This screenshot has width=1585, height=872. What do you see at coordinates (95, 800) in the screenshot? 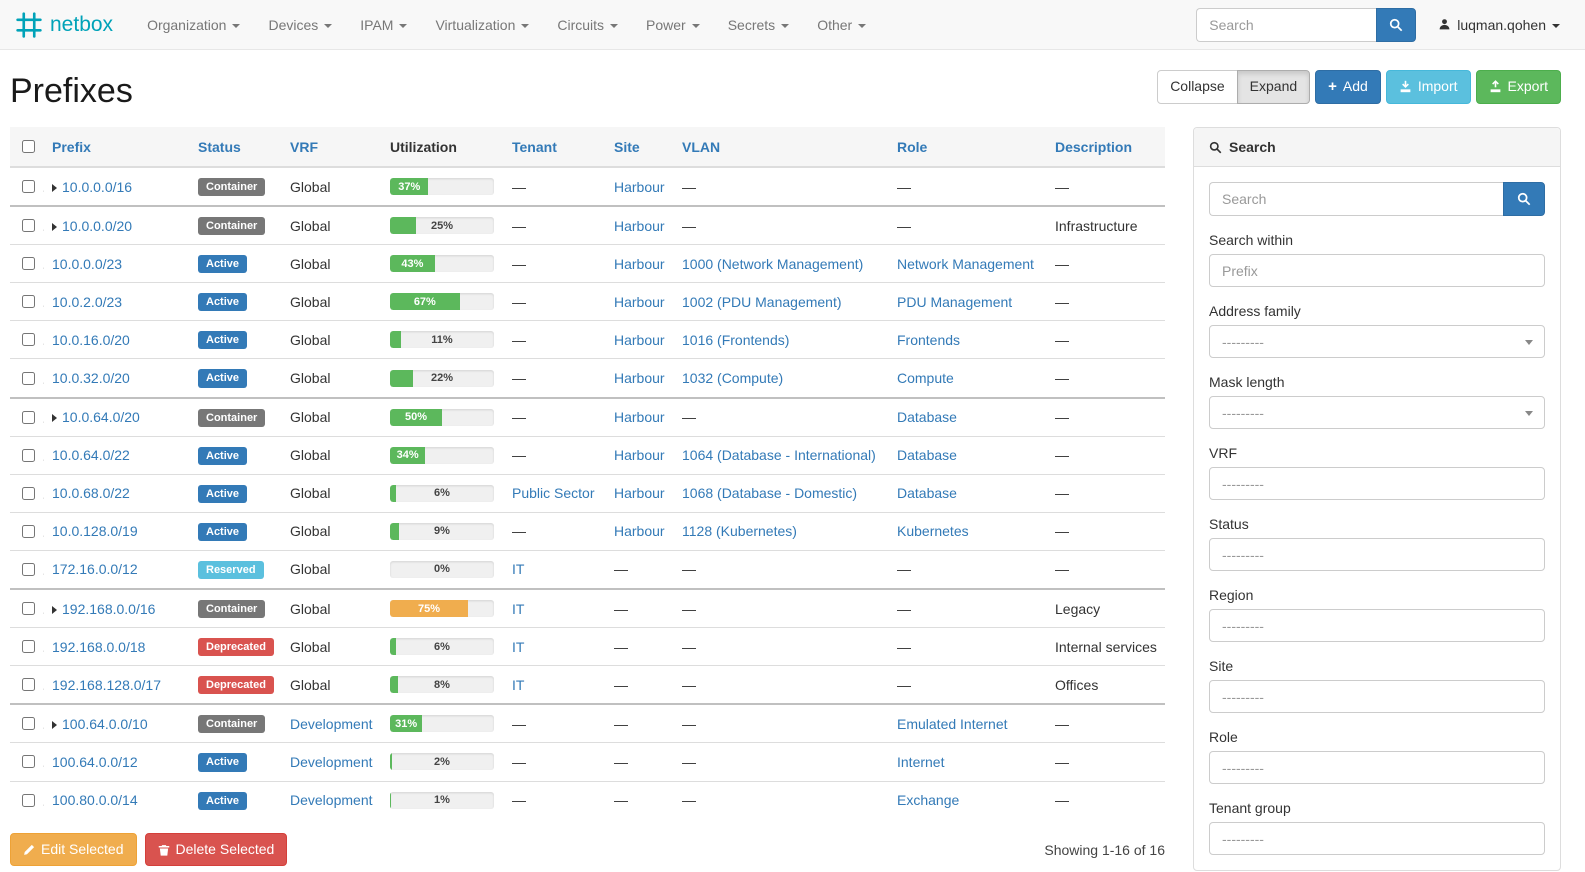
I see `prefix-link: 100.80.0.0/14` at bounding box center [95, 800].